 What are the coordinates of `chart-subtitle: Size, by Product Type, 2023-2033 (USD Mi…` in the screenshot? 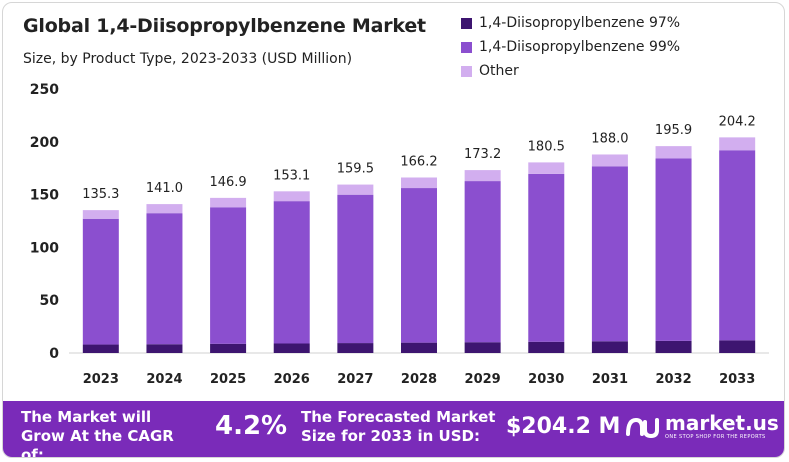 It's located at (188, 59).